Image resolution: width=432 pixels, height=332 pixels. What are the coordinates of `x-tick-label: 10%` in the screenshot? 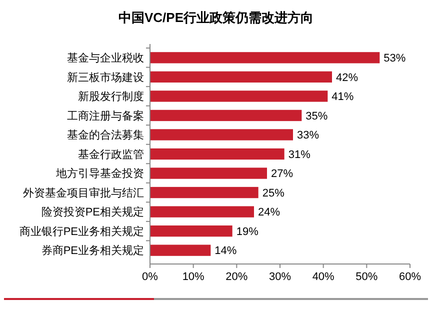 It's located at (193, 277).